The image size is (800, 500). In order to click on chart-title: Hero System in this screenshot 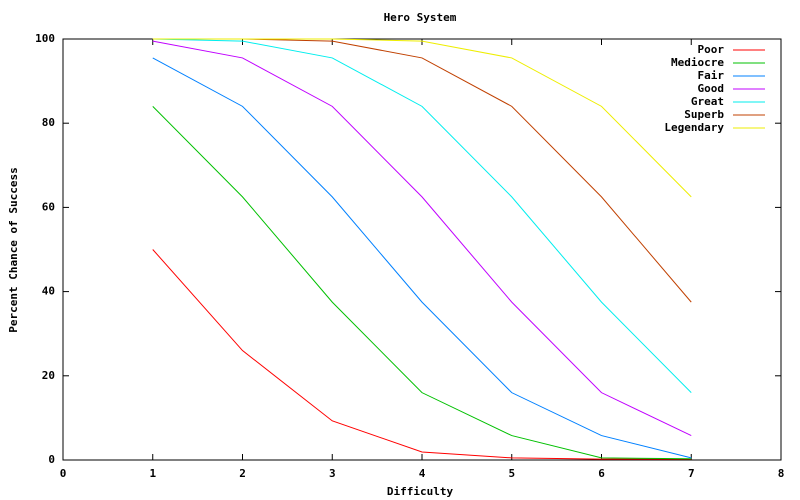, I will do `click(420, 17)`.